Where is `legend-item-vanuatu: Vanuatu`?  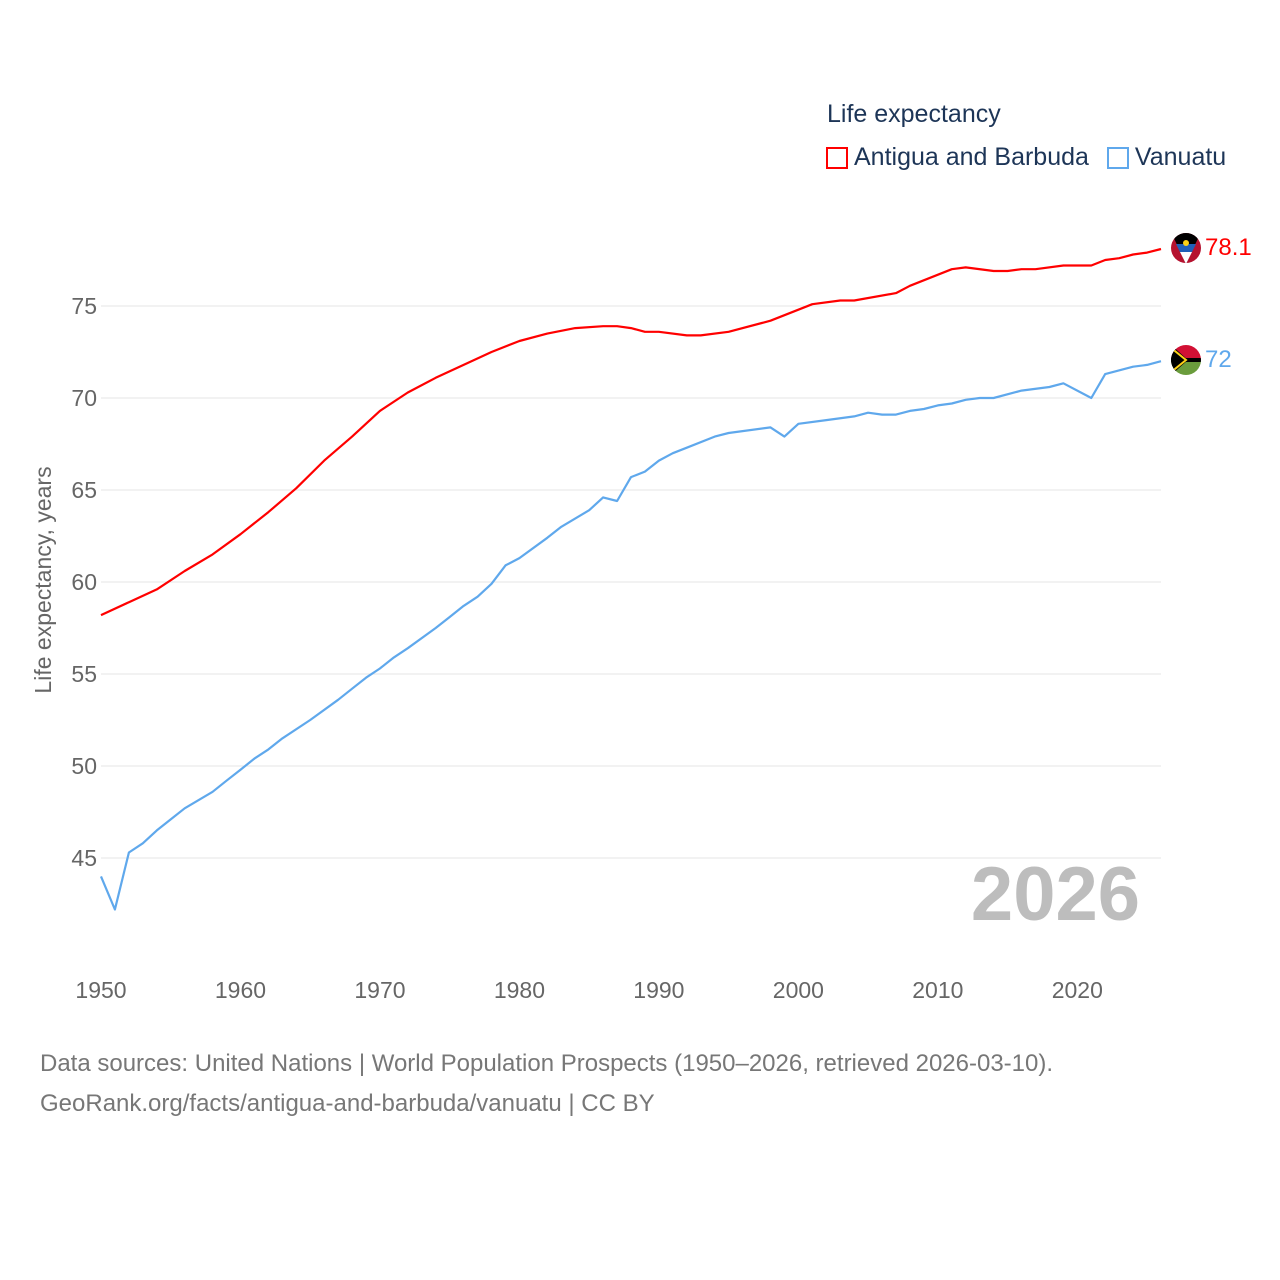 legend-item-vanuatu: Vanuatu is located at coordinates (1166, 157).